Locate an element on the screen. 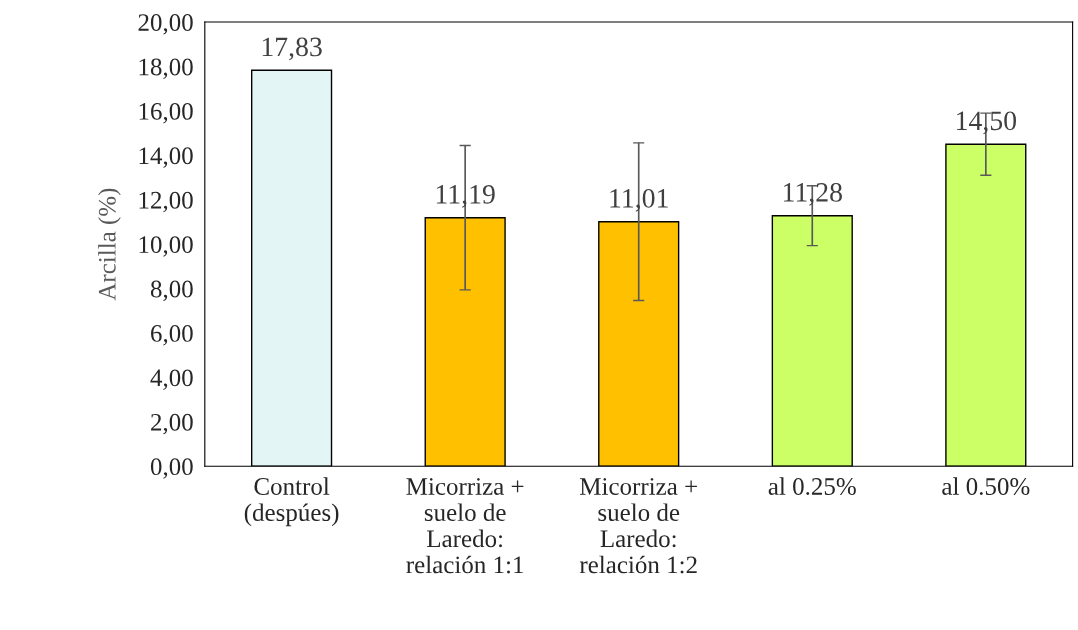 This screenshot has width=1078, height=630. y-tick-label: 0,00 is located at coordinates (171, 468).